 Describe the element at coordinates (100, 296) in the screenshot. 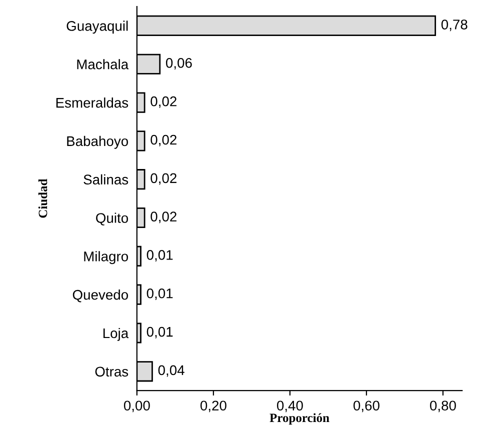

I see `y-tick-label: Quevedo` at that location.